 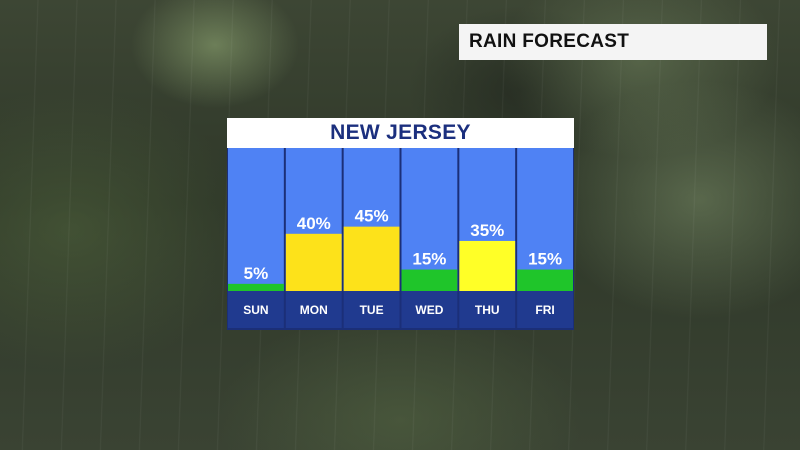 I want to click on day-band-sun, so click(x=256, y=309).